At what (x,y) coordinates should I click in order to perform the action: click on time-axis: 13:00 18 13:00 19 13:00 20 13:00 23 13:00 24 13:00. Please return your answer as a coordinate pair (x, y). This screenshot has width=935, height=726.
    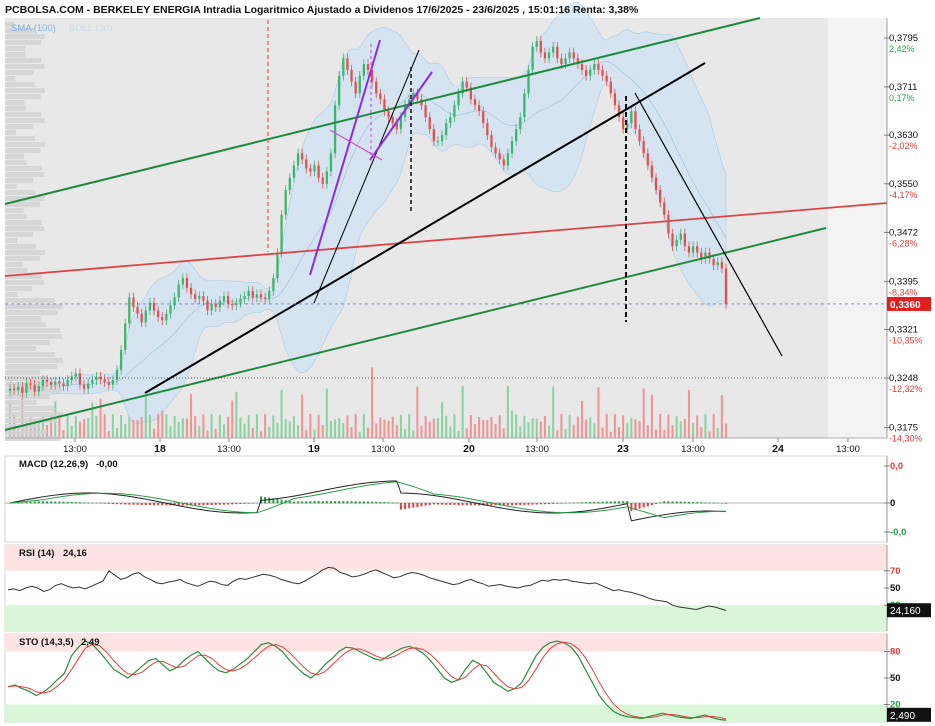
    Looking at the image, I should click on (446, 446).